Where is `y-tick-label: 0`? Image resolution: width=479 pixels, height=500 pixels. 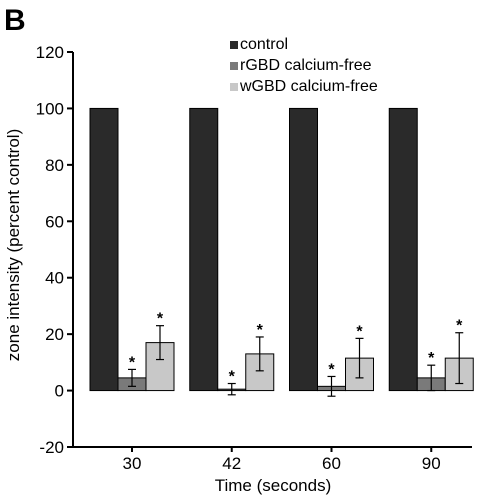 y-tick-label: 0 is located at coordinates (59, 391).